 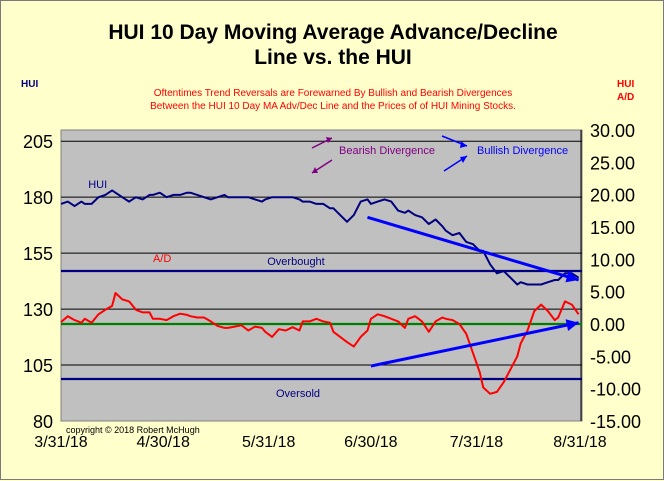 I want to click on x-tick-label-3: 6/30/18, so click(x=370, y=442).